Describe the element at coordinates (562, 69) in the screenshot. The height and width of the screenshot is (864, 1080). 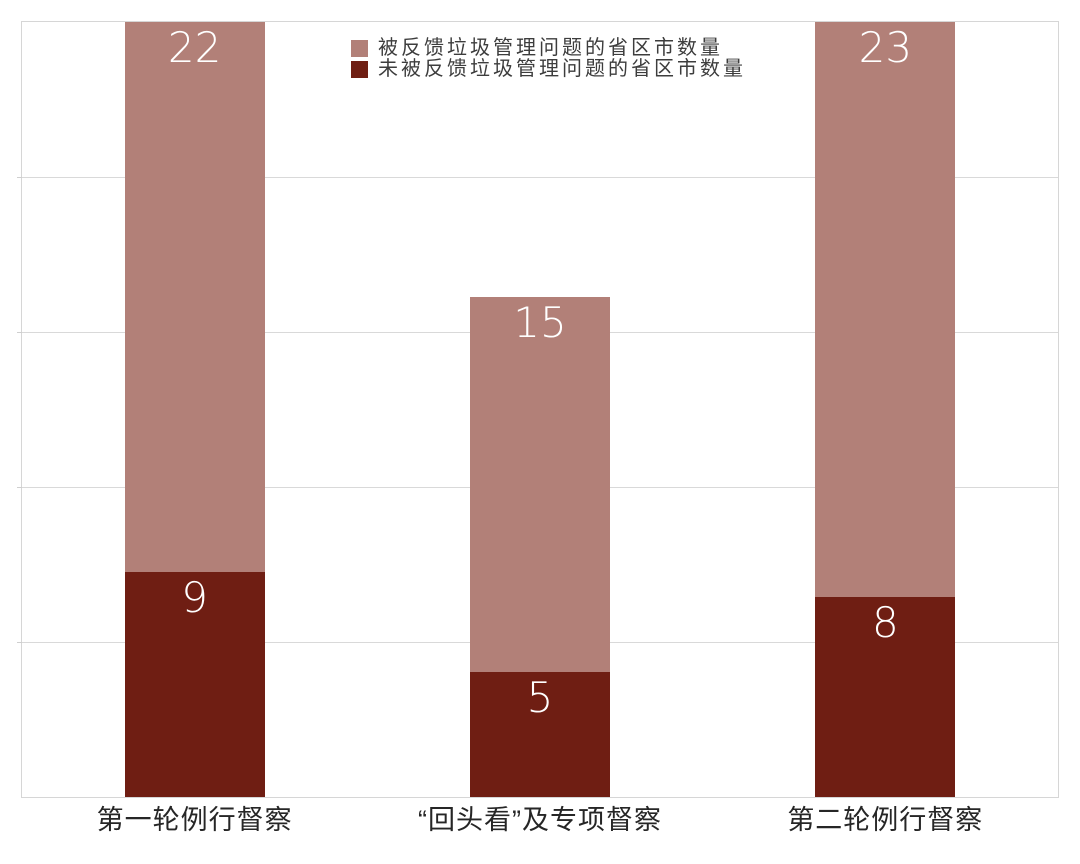
I see `legend-label-not-reported: 未被反馈垃圾管理问题的省区市数量` at that location.